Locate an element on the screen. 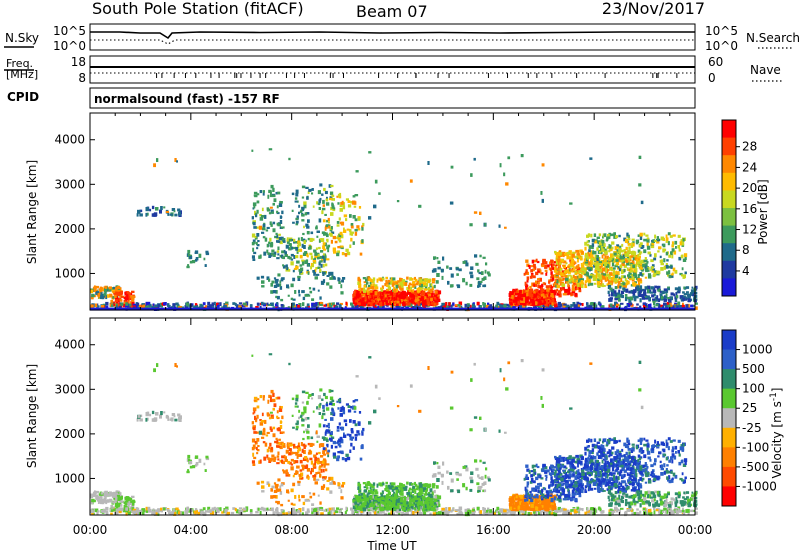  y-tick-label: 1000 is located at coordinates (69, 273).